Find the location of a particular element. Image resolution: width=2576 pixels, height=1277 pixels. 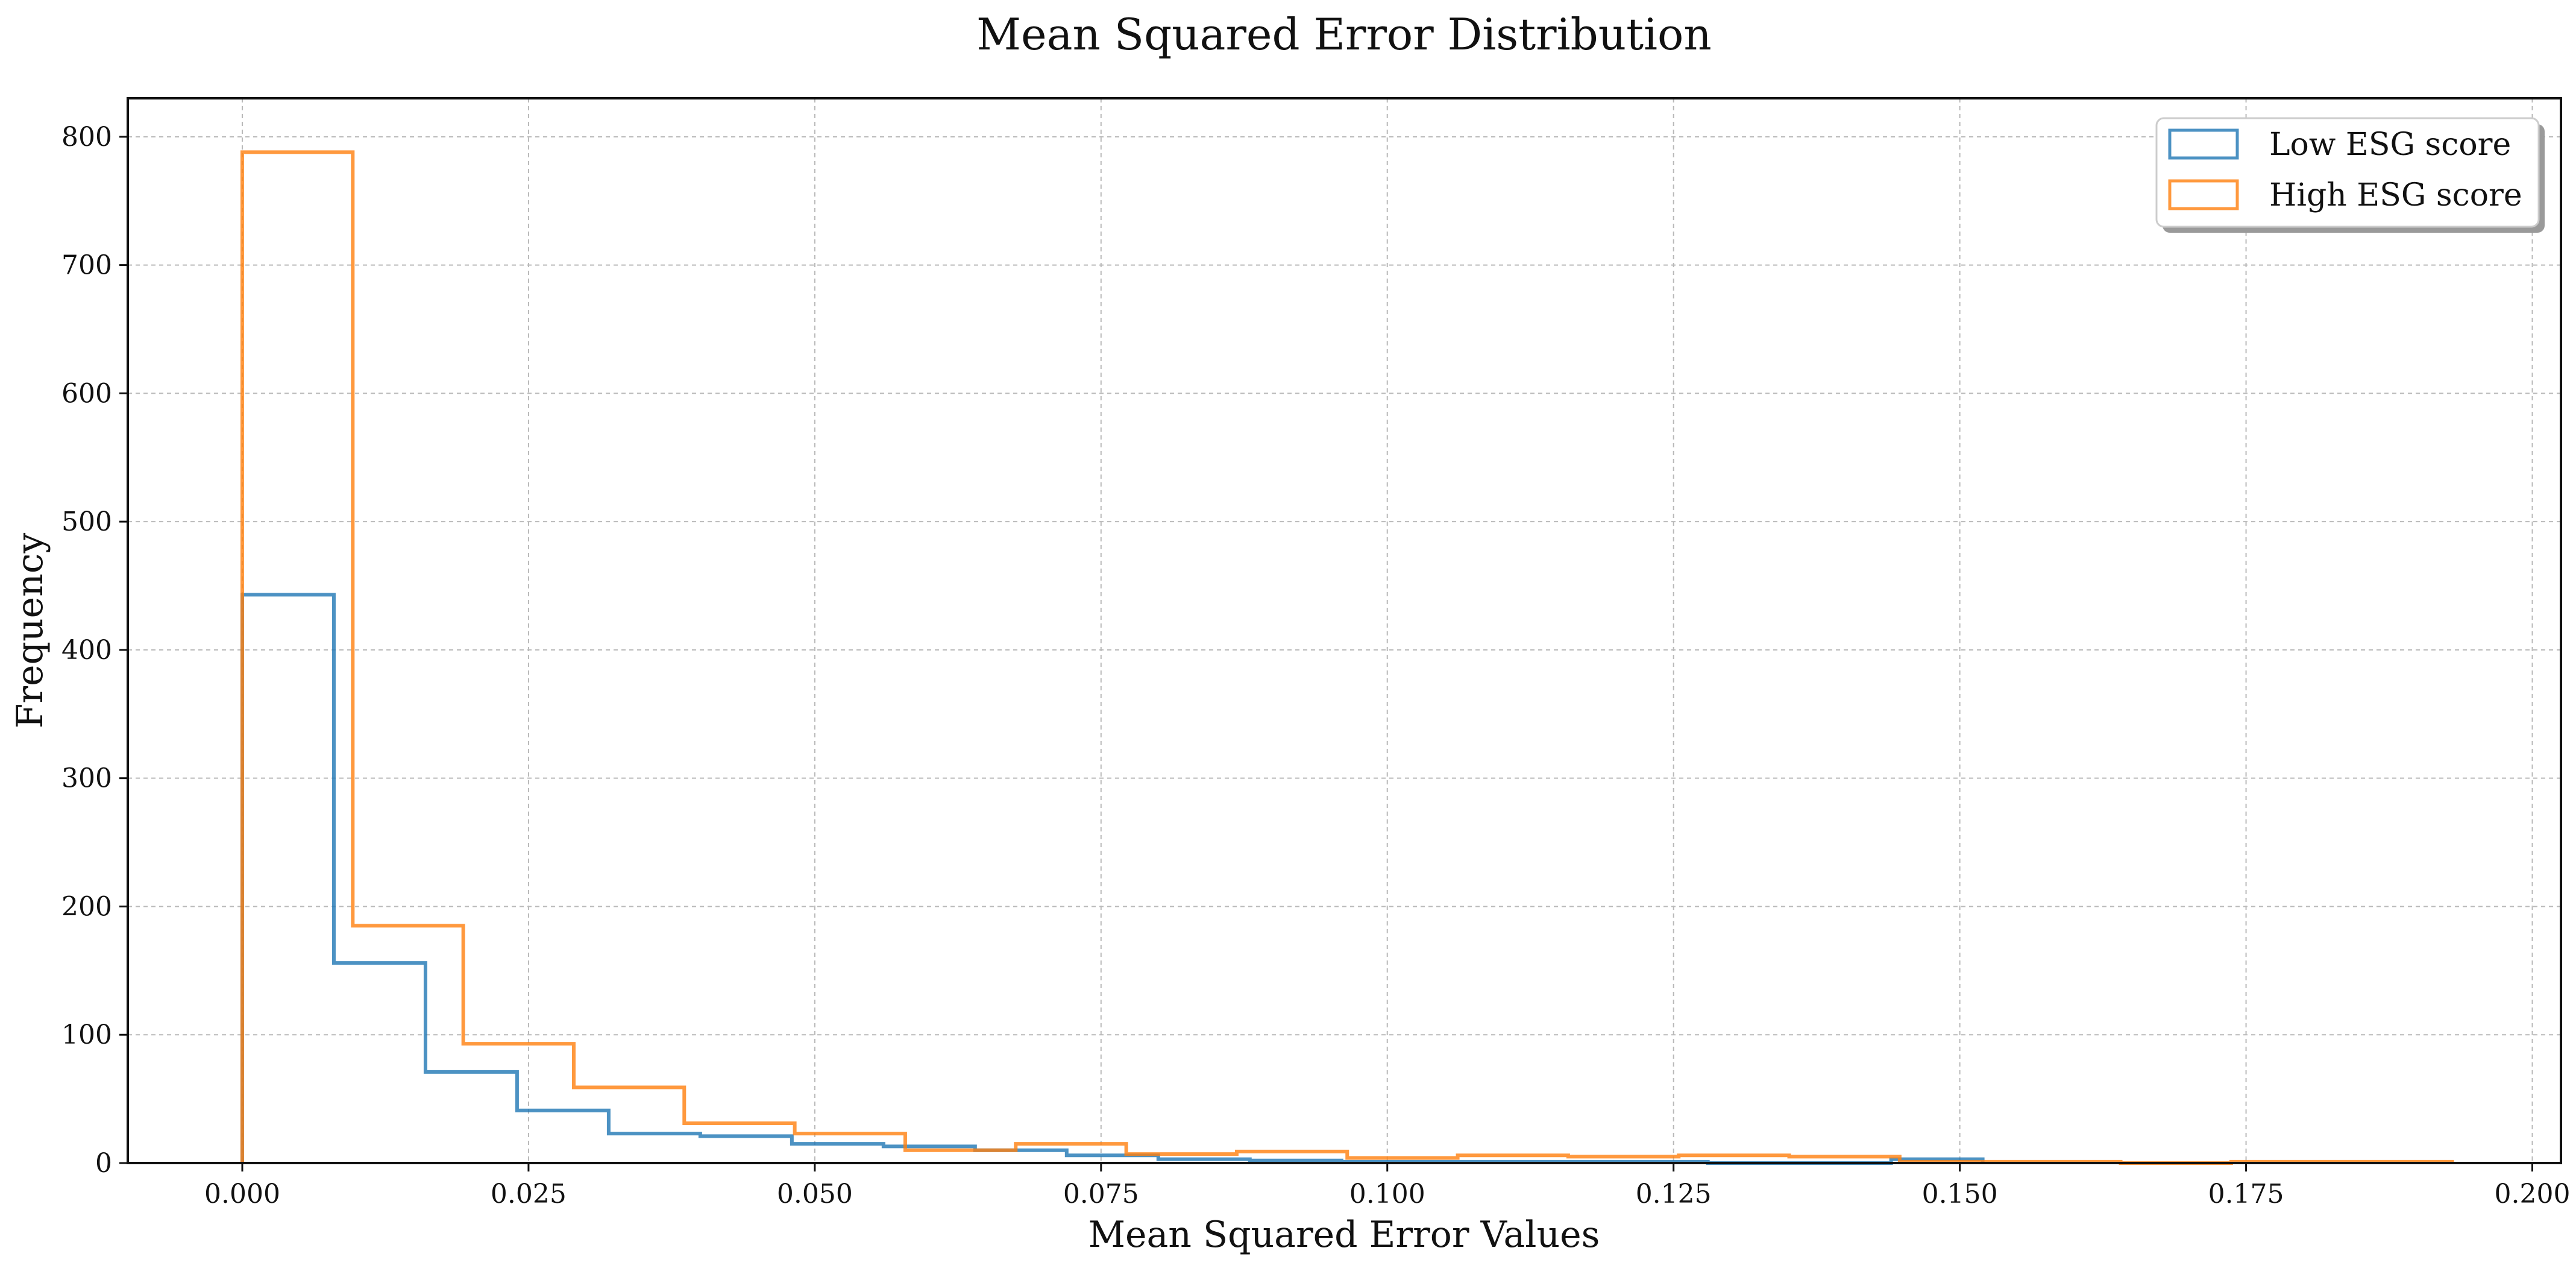

y-tick-label: 500 is located at coordinates (86, 521).